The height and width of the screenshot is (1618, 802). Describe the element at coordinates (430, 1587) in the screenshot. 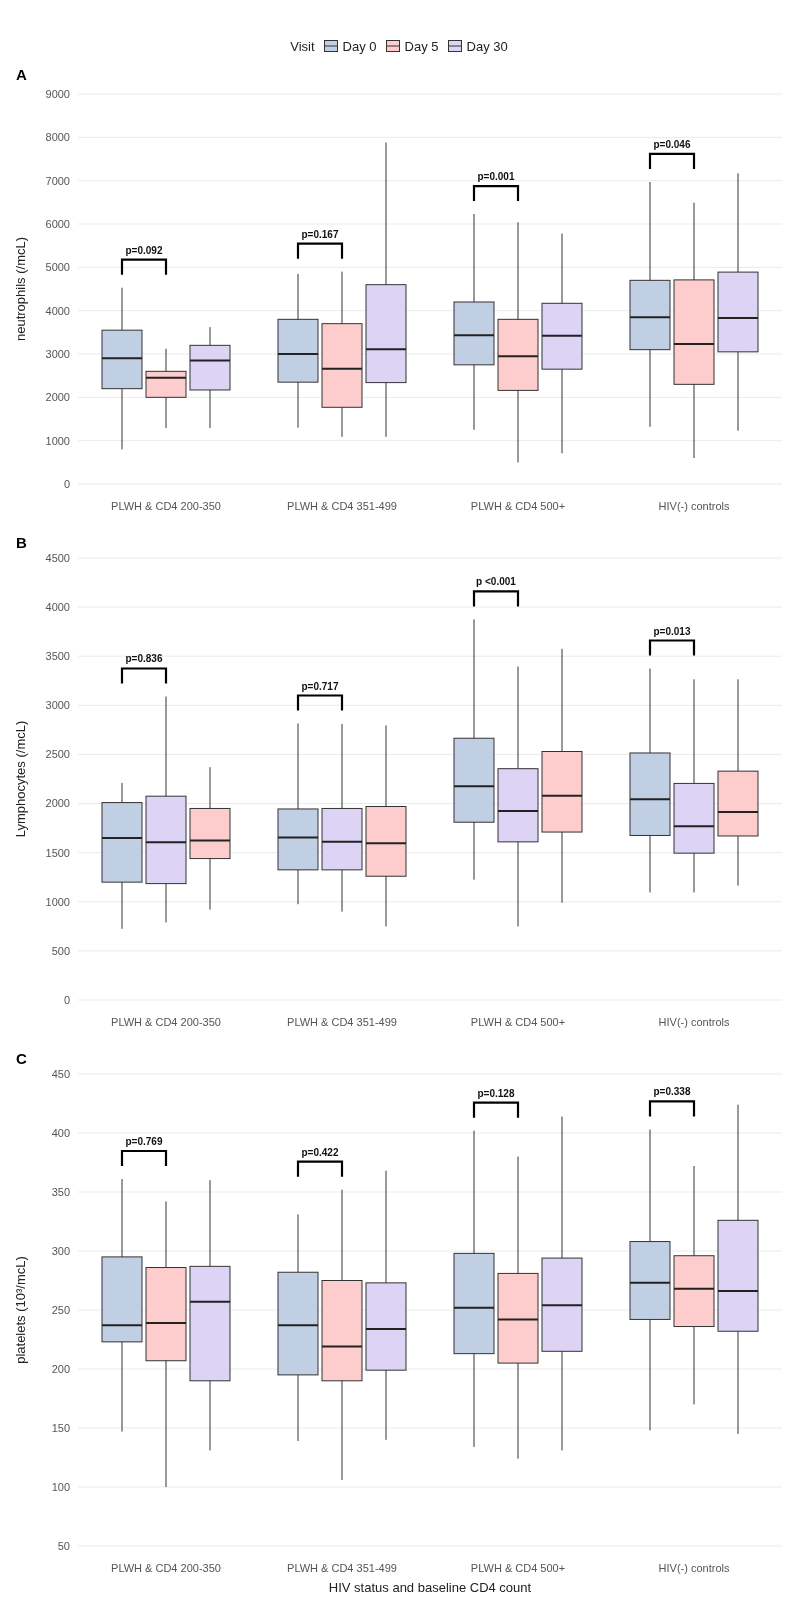

I see `x-axis-title: HIV status and baseline CD4 count` at that location.